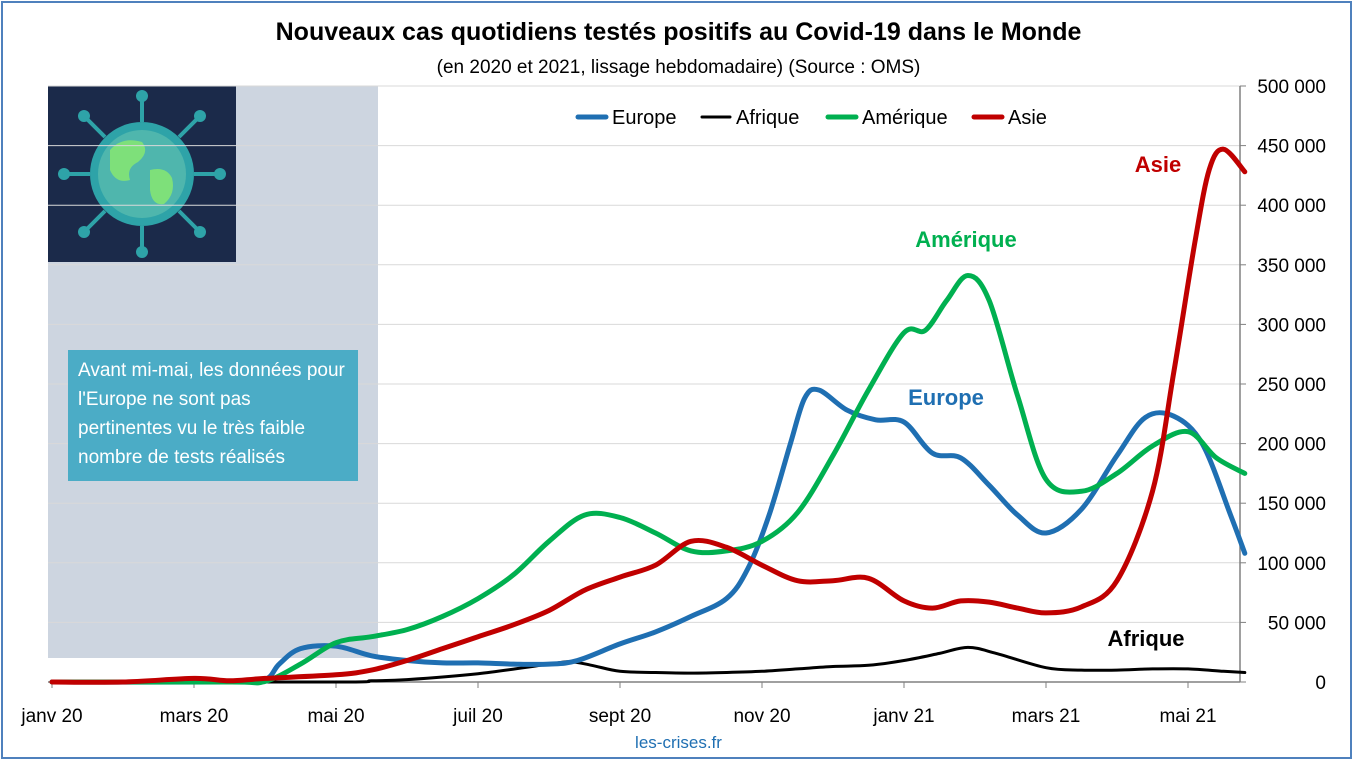 This screenshot has height=764, width=1357. I want to click on x-tick-label: janv 20, so click(51, 716).